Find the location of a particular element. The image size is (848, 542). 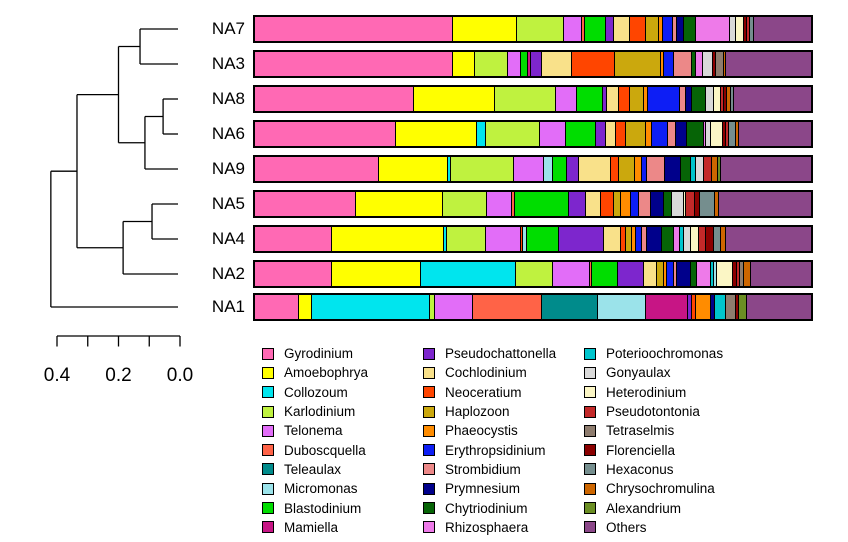

bar-segment-amoebophrya is located at coordinates (464, 64).